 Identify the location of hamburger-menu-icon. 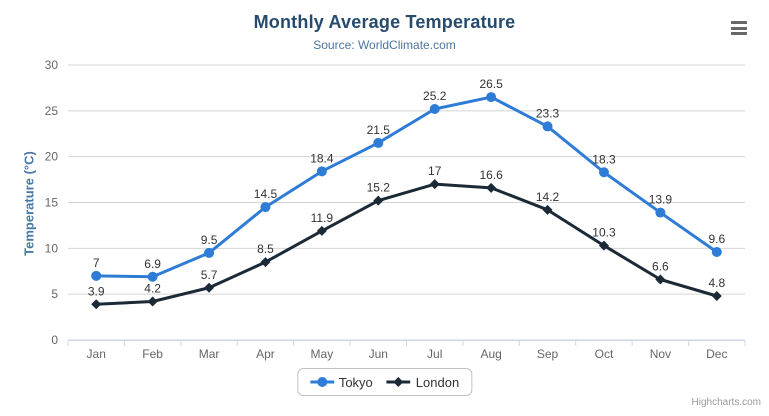
(739, 29).